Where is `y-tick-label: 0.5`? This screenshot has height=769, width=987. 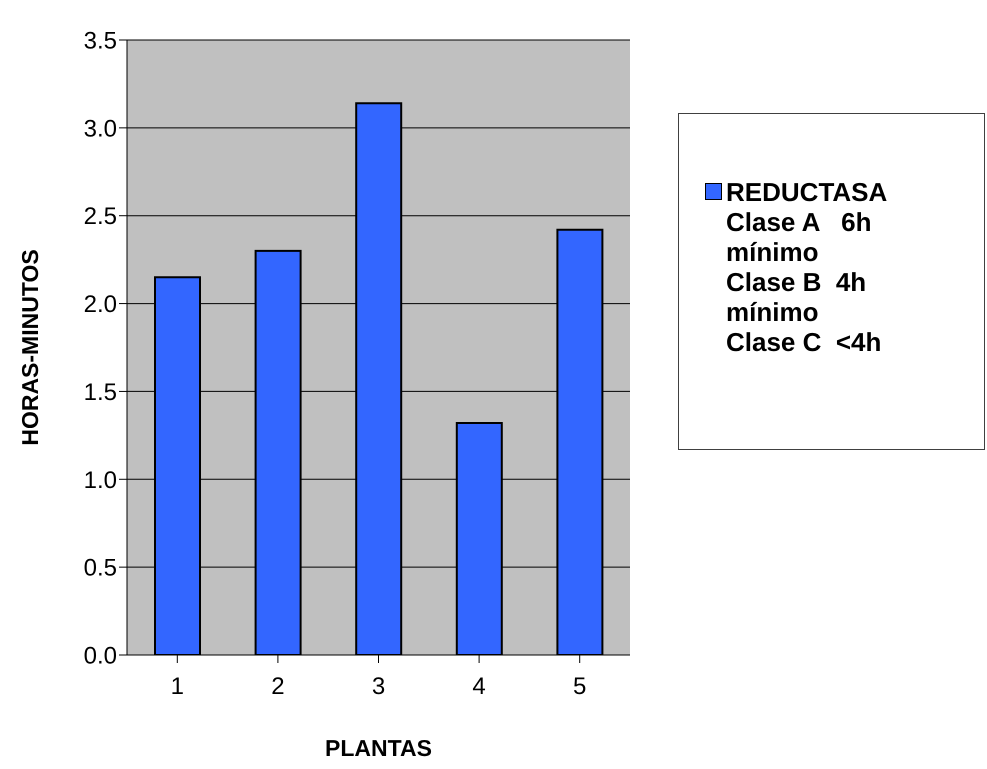
y-tick-label: 0.5 is located at coordinates (100, 568).